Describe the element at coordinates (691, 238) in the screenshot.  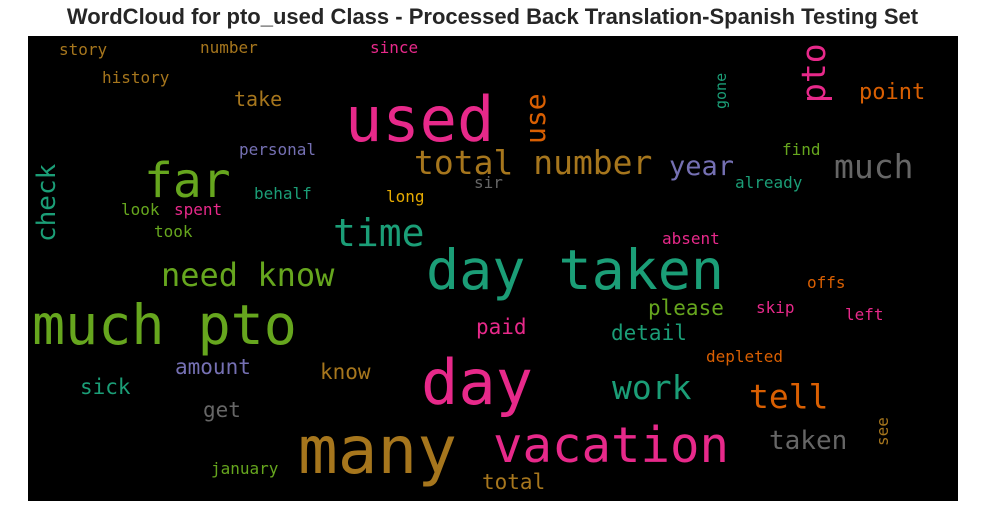
I see `word-absent: absent` at that location.